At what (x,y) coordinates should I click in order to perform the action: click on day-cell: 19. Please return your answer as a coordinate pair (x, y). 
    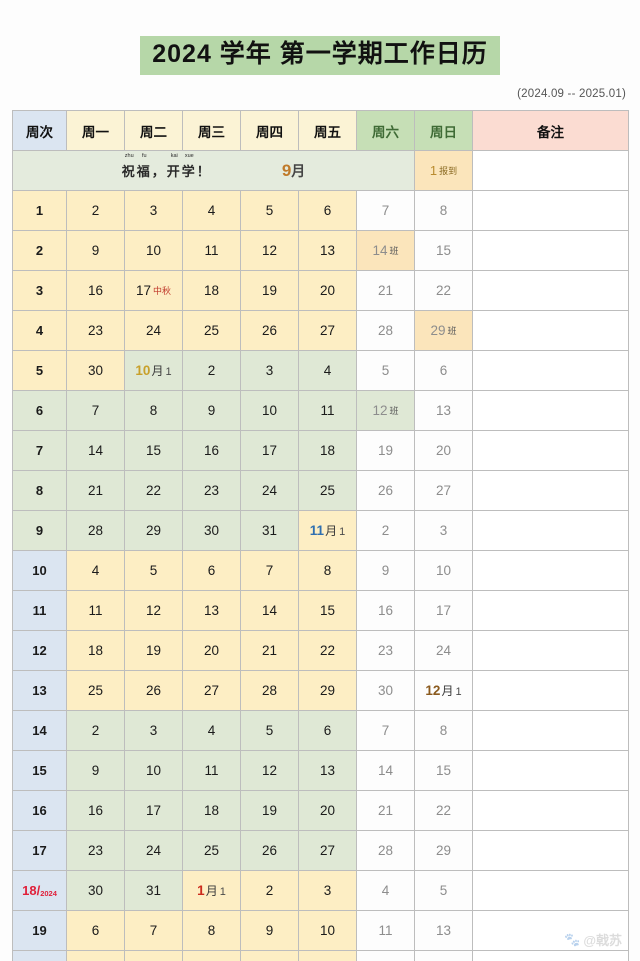
    Looking at the image, I should click on (269, 290).